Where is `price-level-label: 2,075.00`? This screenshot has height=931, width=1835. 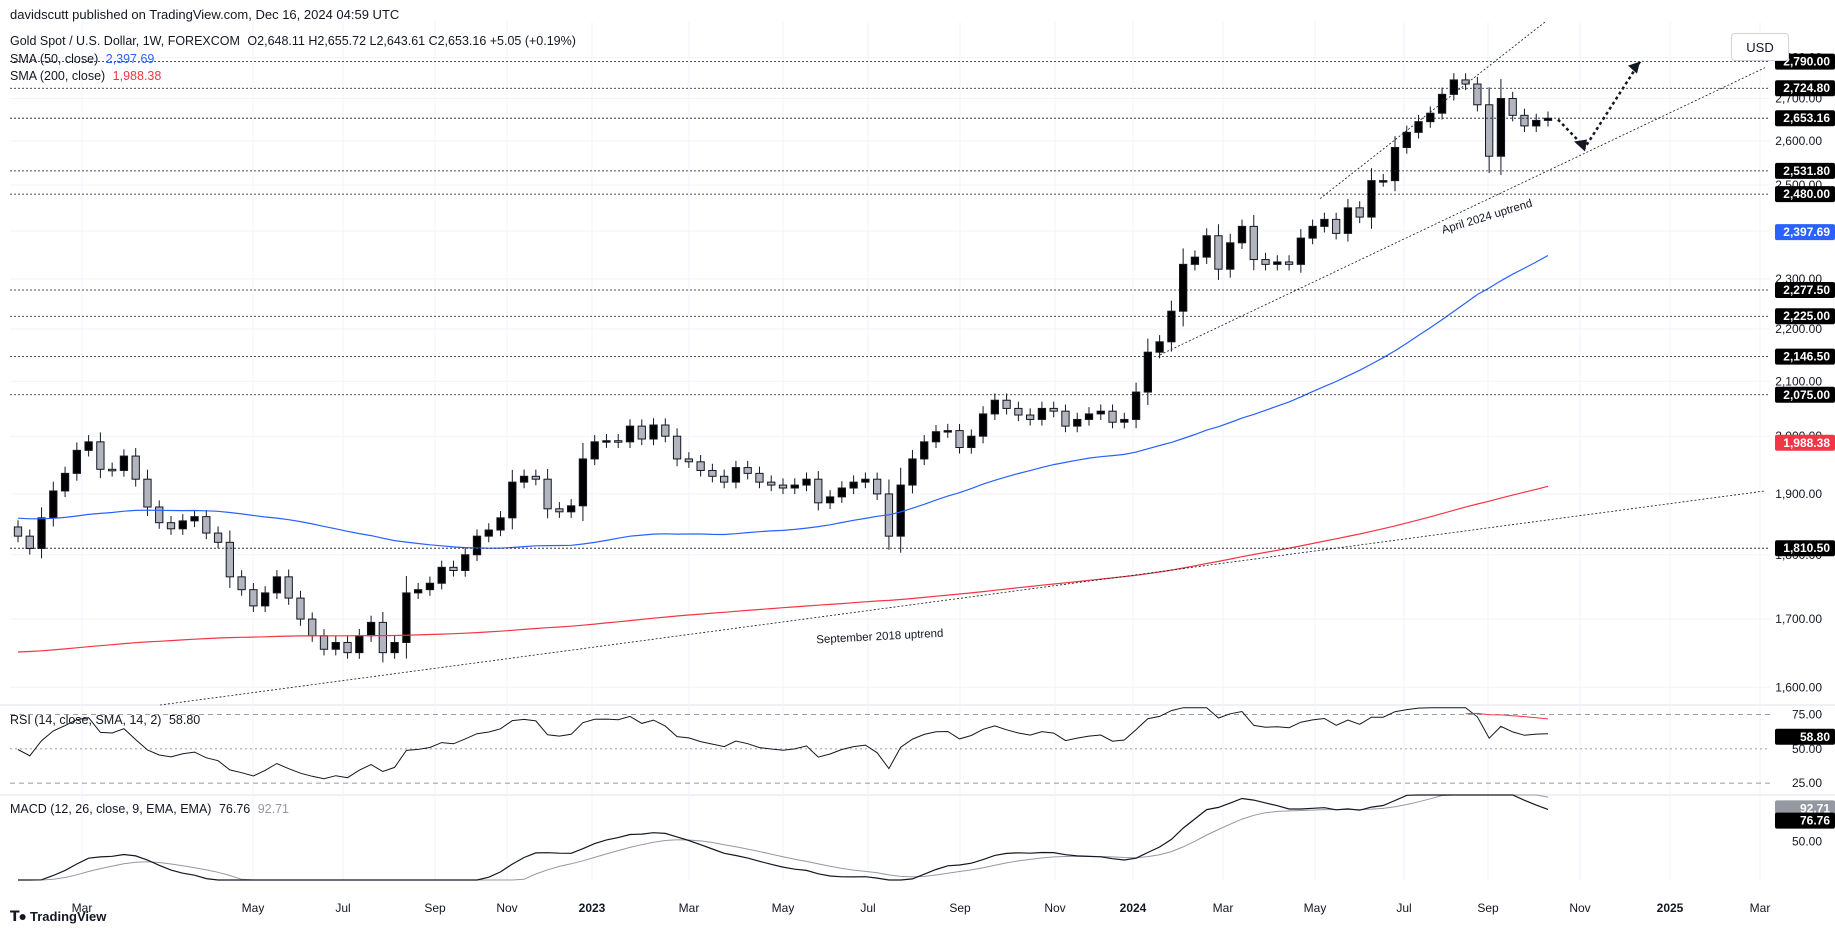 price-level-label: 2,075.00 is located at coordinates (1806, 395).